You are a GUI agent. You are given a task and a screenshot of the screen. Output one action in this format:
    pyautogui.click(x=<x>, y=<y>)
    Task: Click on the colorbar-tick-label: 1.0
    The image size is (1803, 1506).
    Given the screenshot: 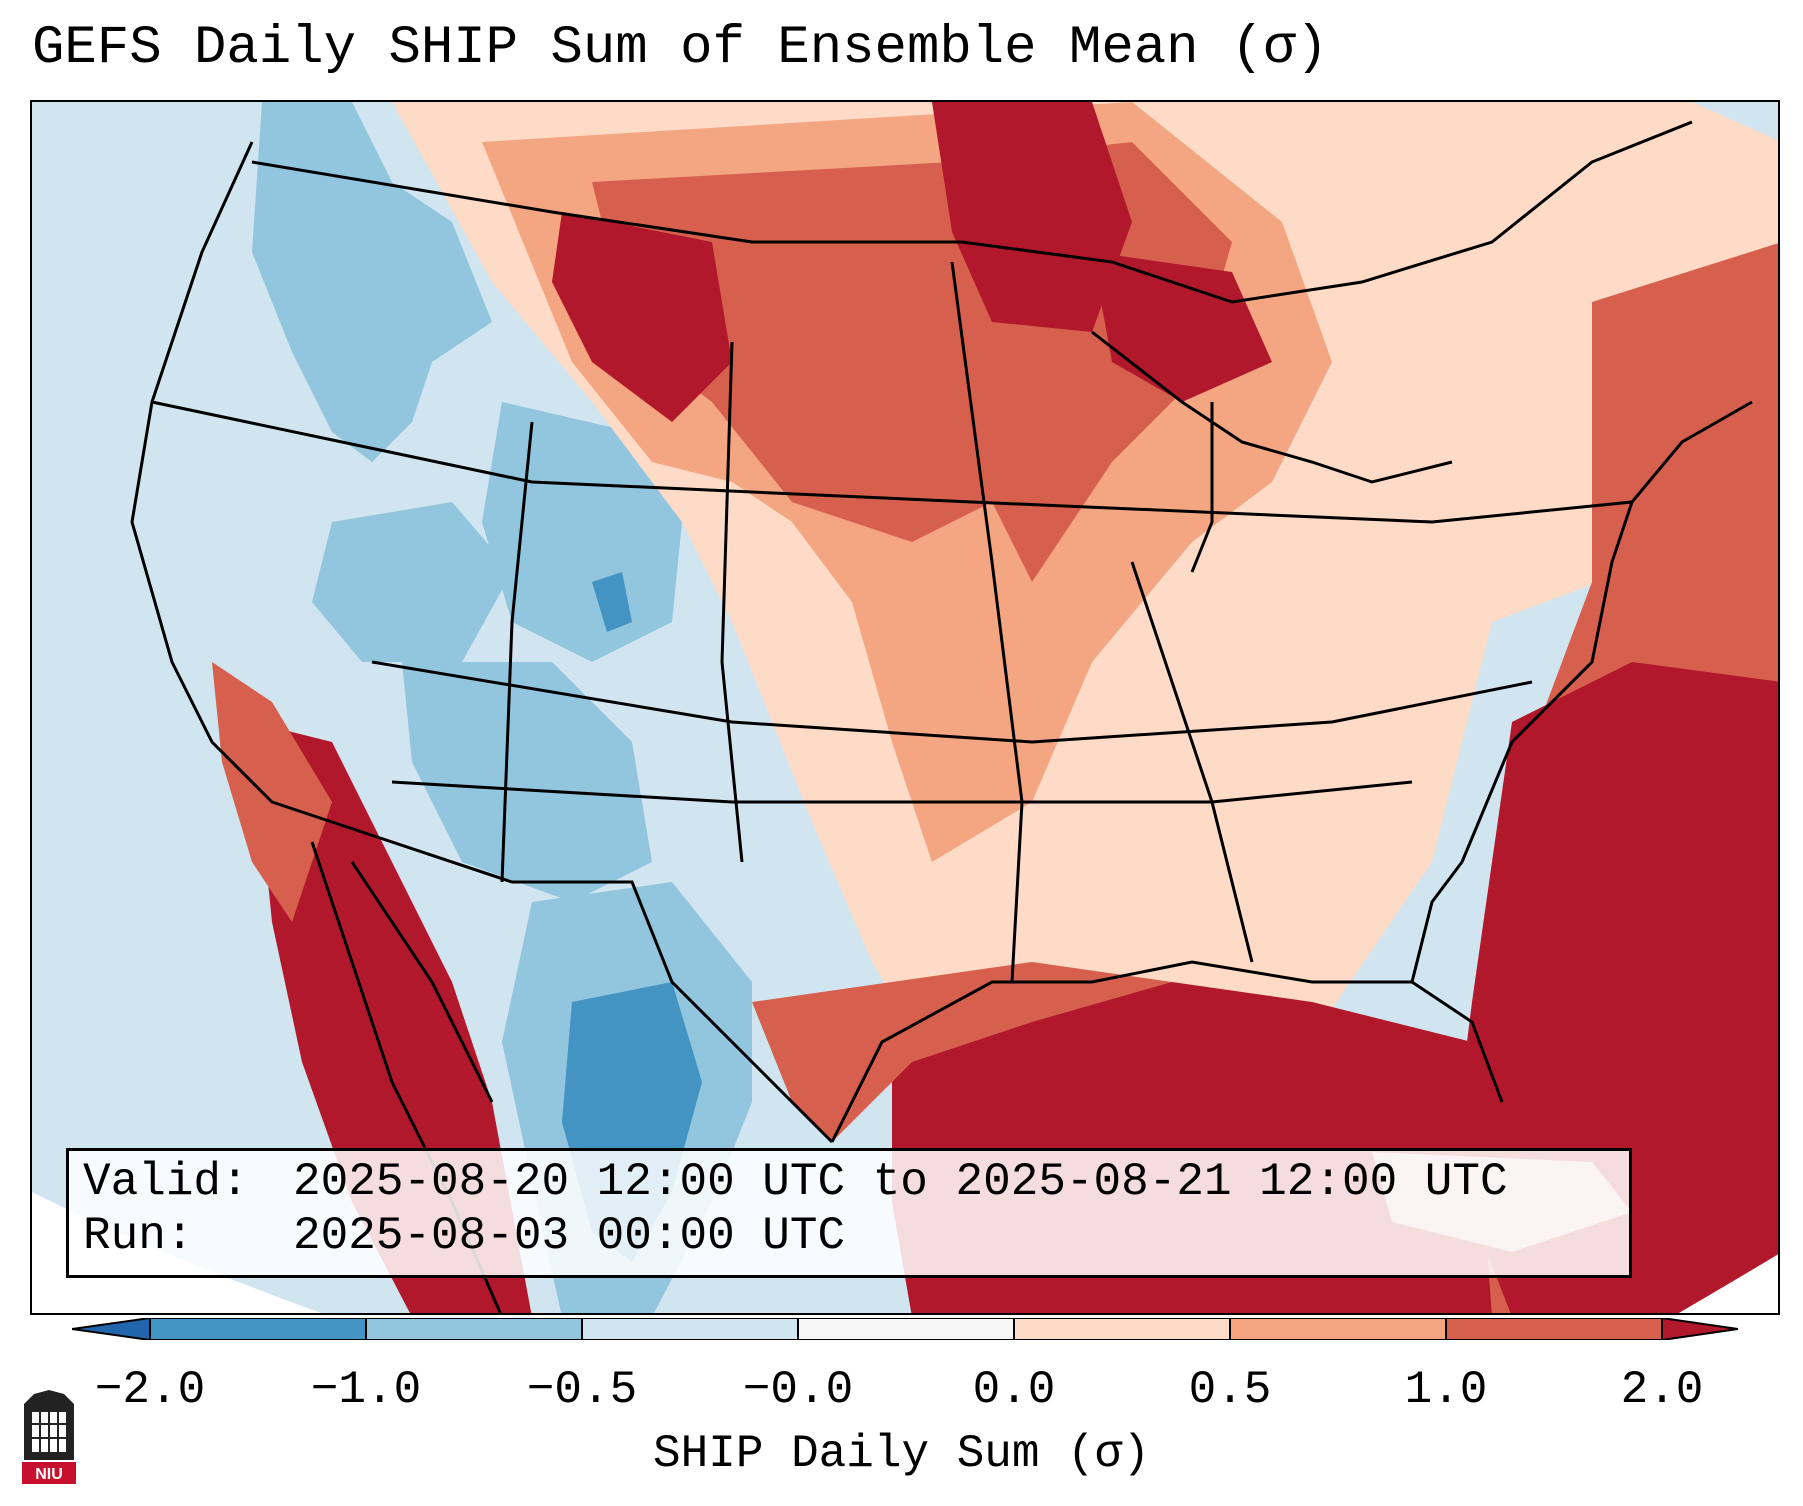 What is the action you would take?
    pyautogui.click(x=1446, y=1390)
    